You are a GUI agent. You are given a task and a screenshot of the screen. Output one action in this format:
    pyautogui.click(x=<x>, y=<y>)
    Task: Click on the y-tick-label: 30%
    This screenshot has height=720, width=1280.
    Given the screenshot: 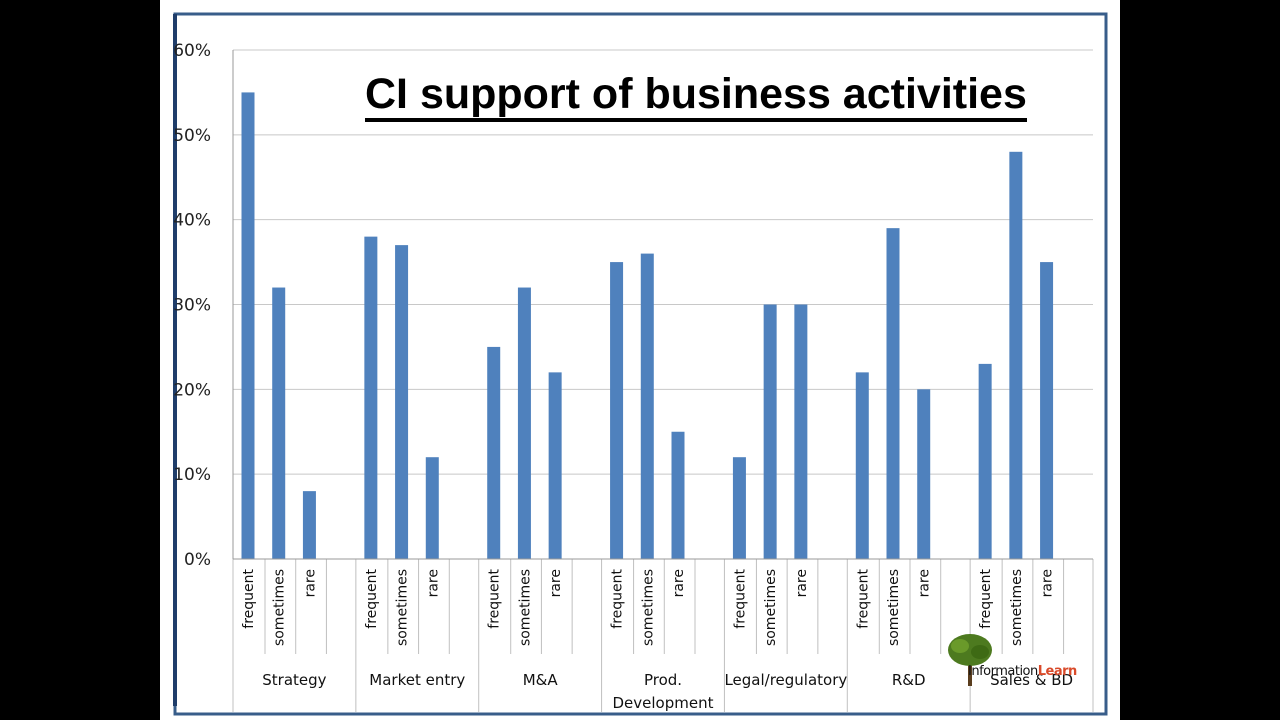 What is the action you would take?
    pyautogui.click(x=192, y=306)
    